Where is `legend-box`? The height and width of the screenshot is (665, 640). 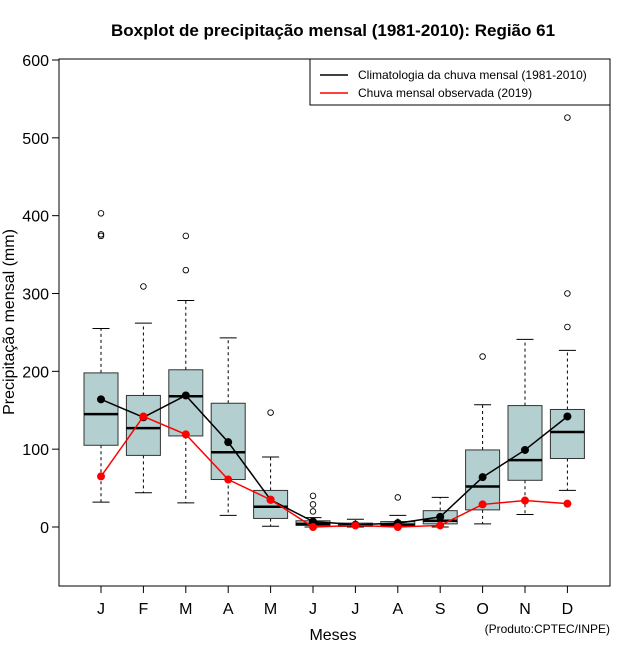 legend-box is located at coordinates (460, 82).